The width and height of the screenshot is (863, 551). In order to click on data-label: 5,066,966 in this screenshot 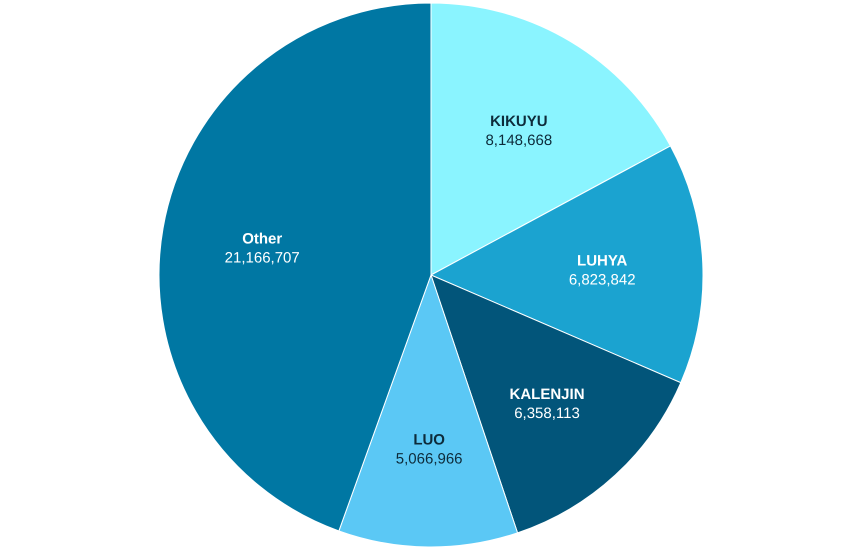, I will do `click(429, 459)`.